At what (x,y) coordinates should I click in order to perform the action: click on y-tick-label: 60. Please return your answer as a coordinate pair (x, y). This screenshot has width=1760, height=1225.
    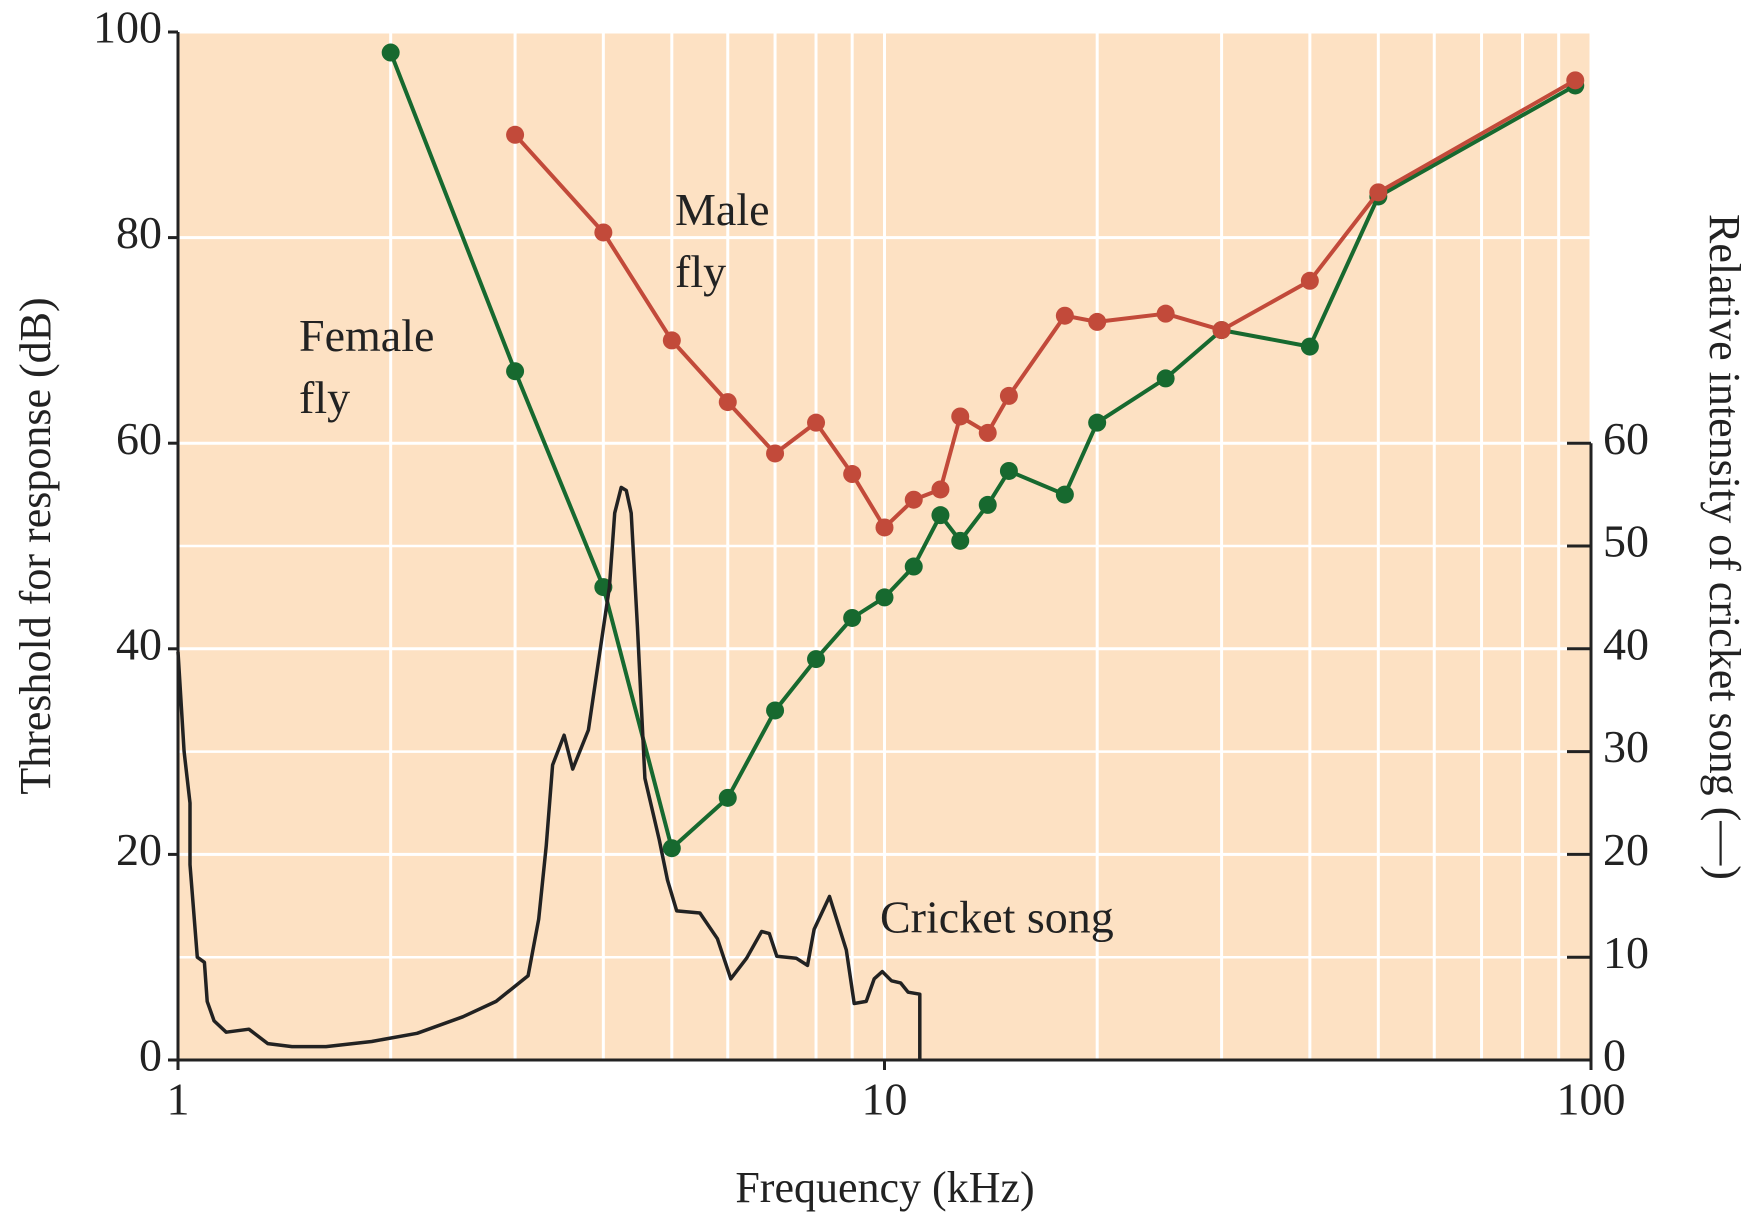
    Looking at the image, I should click on (139, 438).